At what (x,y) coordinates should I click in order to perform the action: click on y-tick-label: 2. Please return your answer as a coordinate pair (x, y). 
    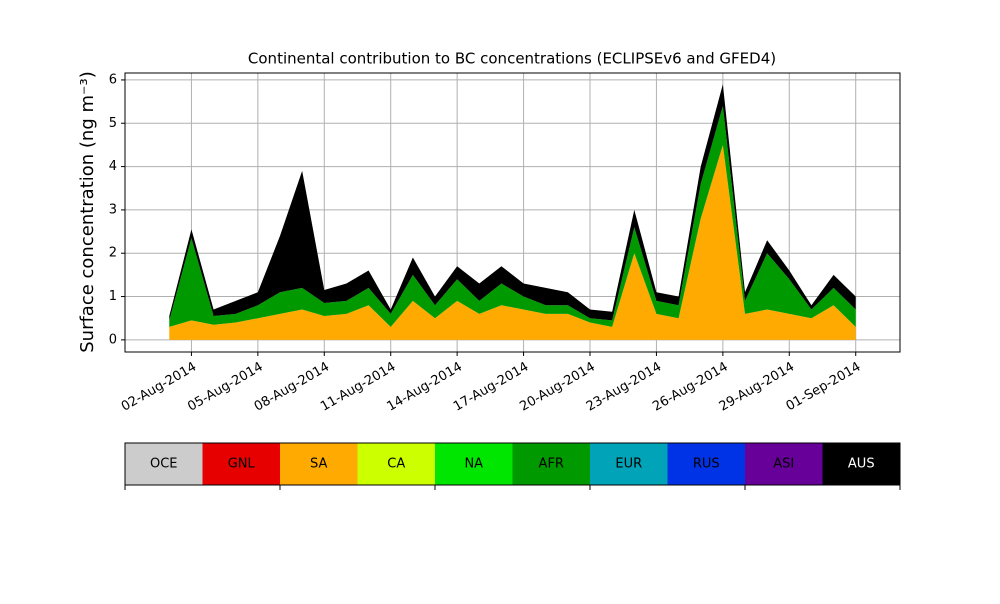
    Looking at the image, I should click on (113, 253).